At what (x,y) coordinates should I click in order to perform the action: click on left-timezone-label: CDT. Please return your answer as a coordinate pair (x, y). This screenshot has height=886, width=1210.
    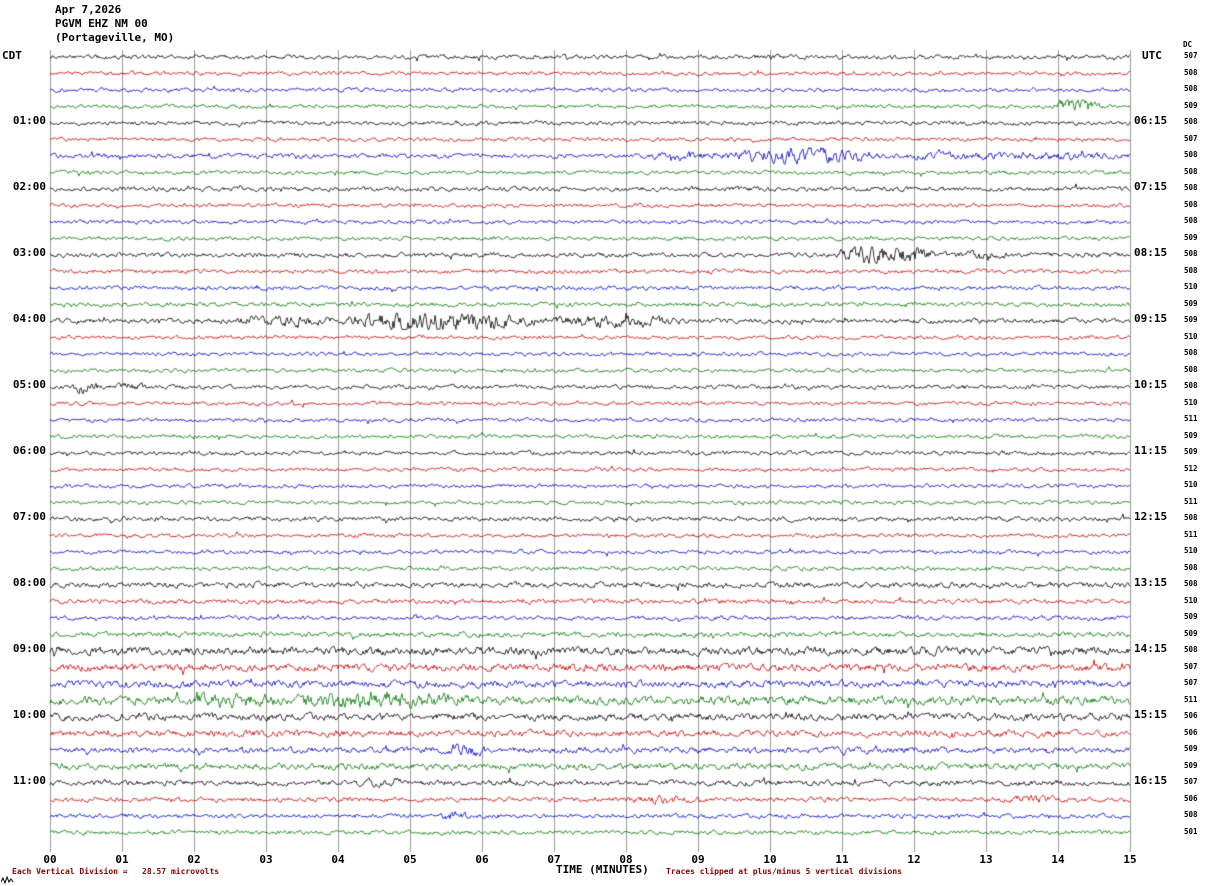
    Looking at the image, I should click on (12, 55).